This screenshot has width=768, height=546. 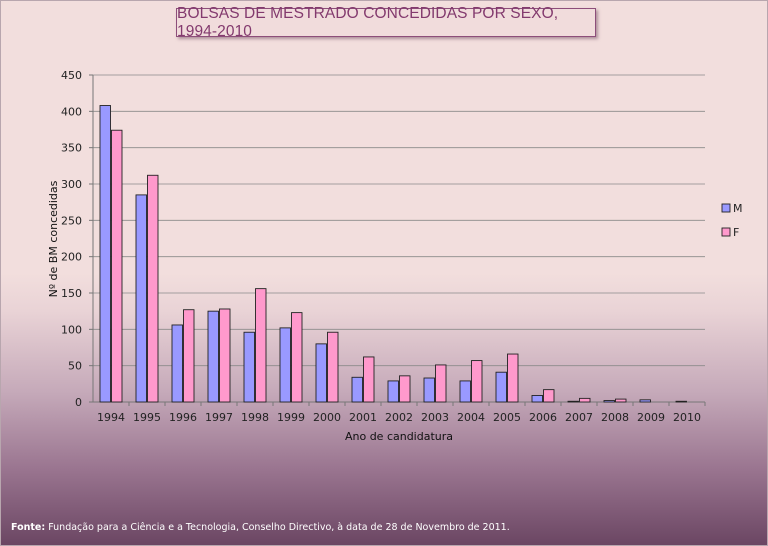 What do you see at coordinates (219, 417) in the screenshot?
I see `x-tick-label: 1997` at bounding box center [219, 417].